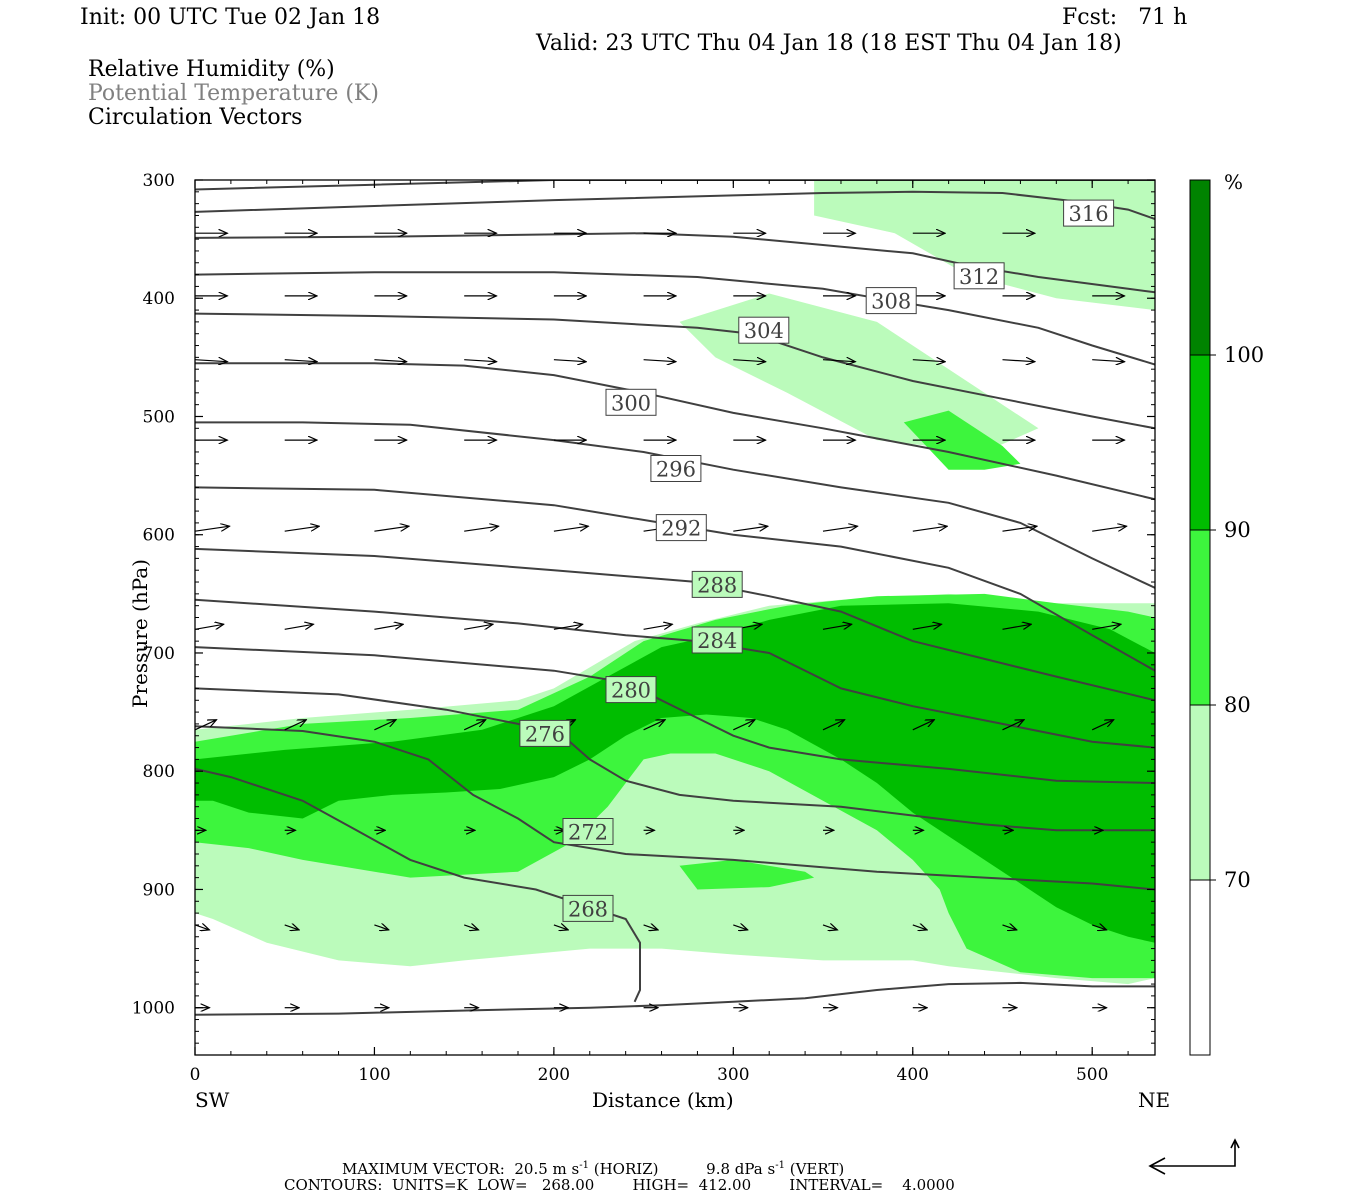 This screenshot has height=1200, width=1350. What do you see at coordinates (1234, 182) in the screenshot?
I see `colorbar-unit: %` at bounding box center [1234, 182].